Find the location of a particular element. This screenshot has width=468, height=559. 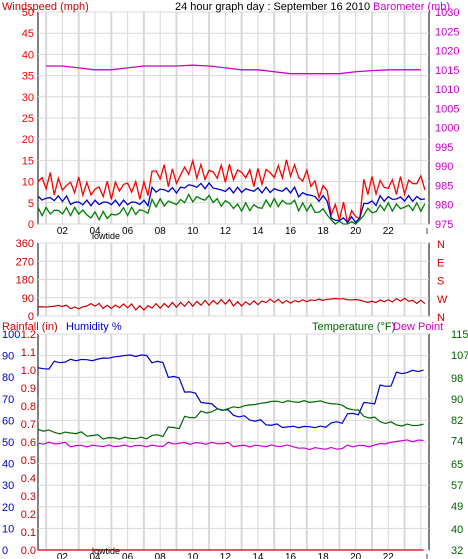

rainfall-label: Rainfall (in) is located at coordinates (30, 327).